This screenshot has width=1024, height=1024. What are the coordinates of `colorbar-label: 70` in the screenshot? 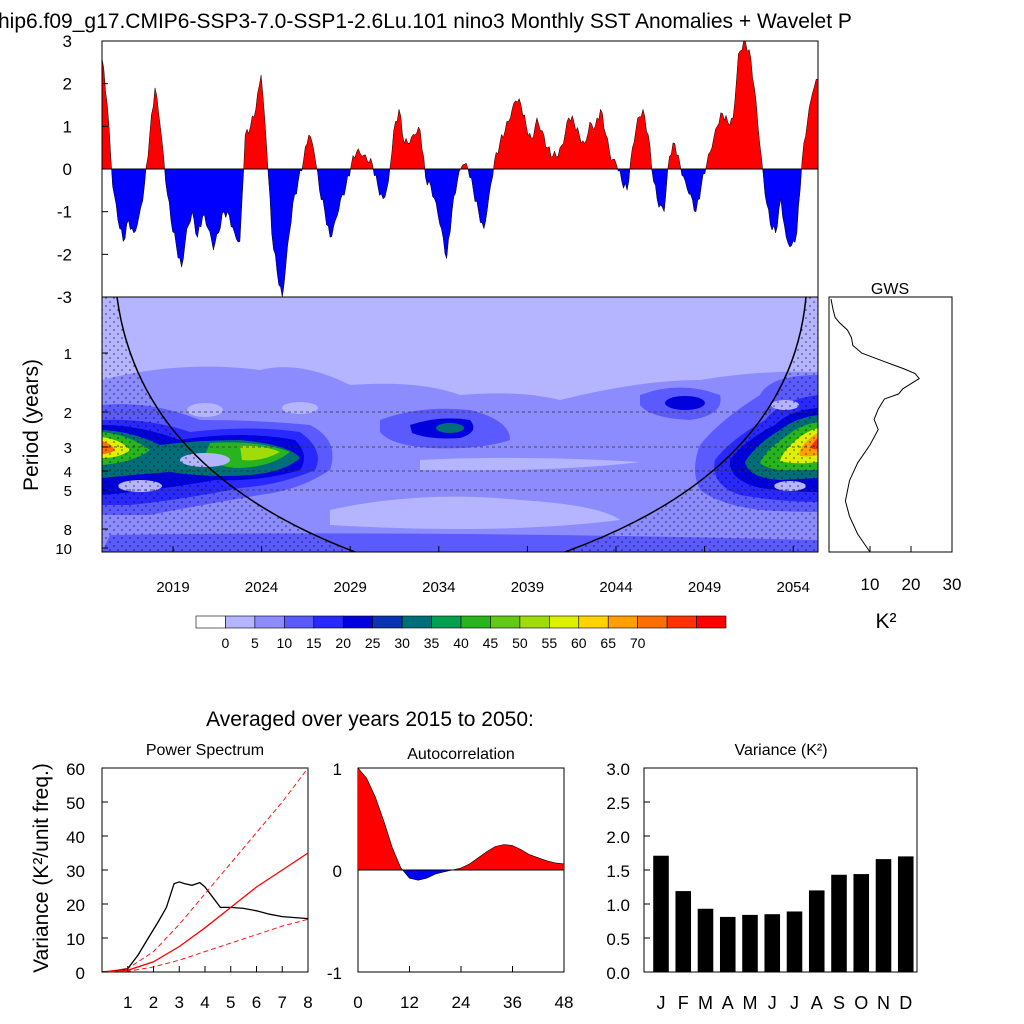 It's located at (638, 643).